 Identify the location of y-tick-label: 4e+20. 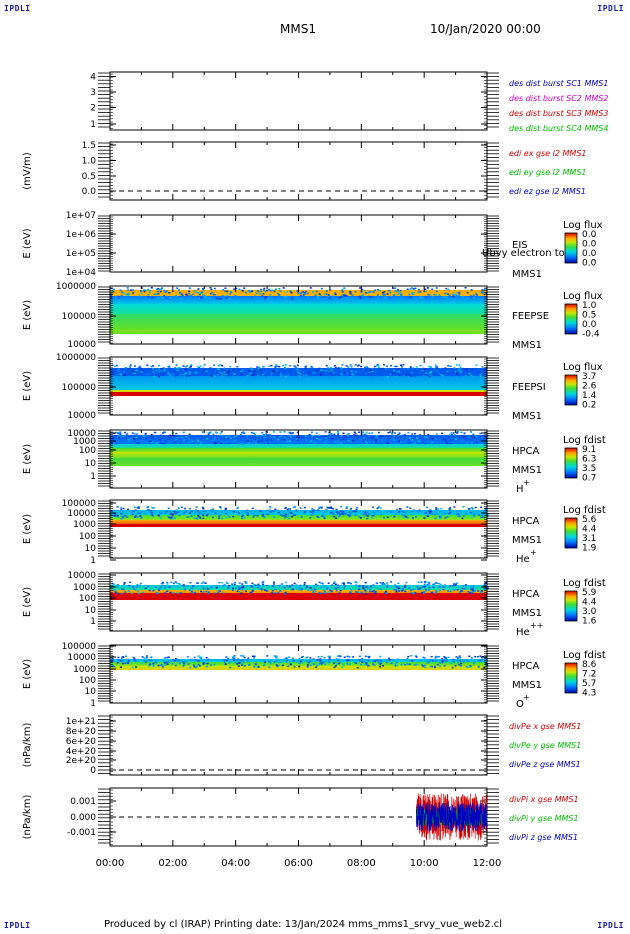
(81, 752).